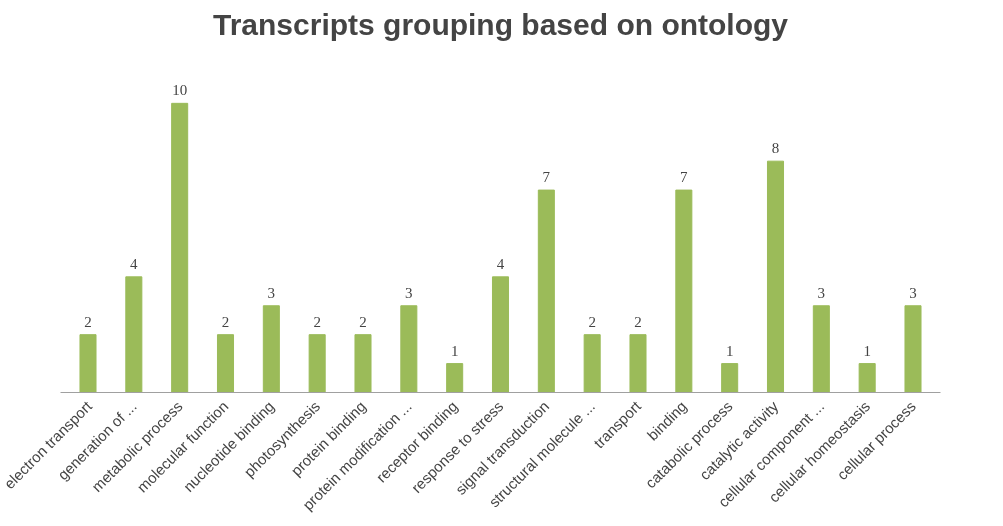 This screenshot has height=526, width=1003. Describe the element at coordinates (180, 90) in the screenshot. I see `data-label: 10` at that location.